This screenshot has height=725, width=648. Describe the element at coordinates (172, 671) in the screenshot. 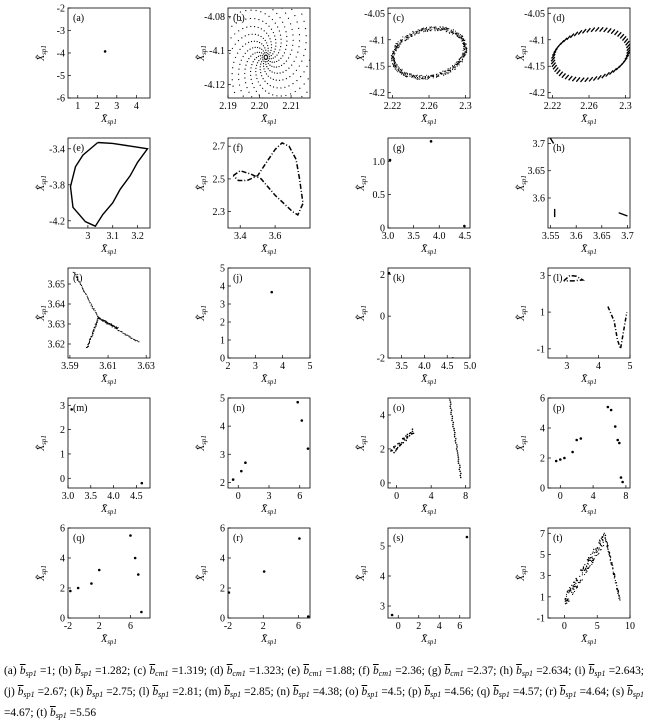

I see `caption-item: (c) bcm1 =1.319;` at that location.